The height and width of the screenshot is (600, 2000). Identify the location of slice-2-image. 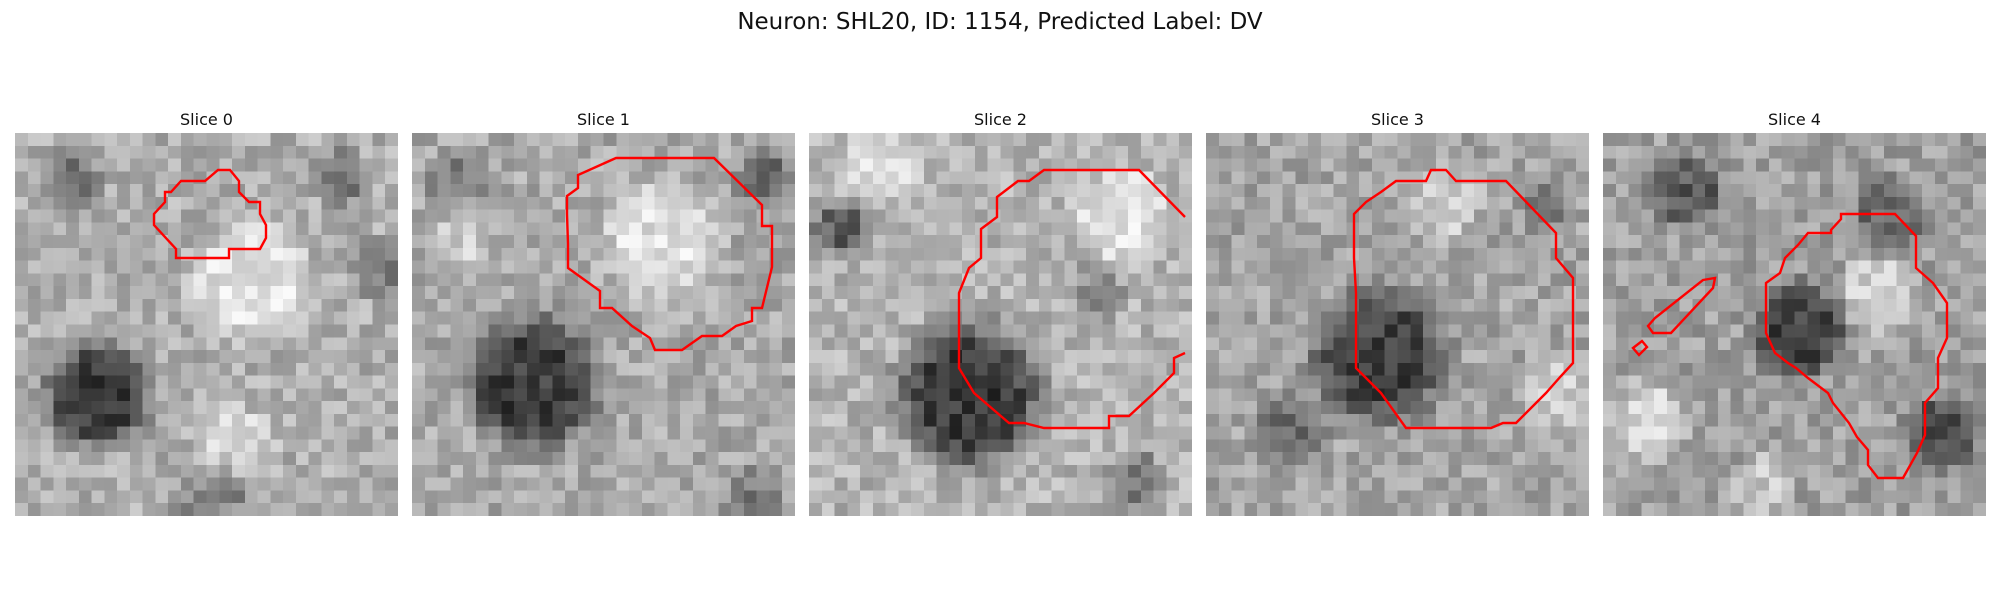
(1000, 324).